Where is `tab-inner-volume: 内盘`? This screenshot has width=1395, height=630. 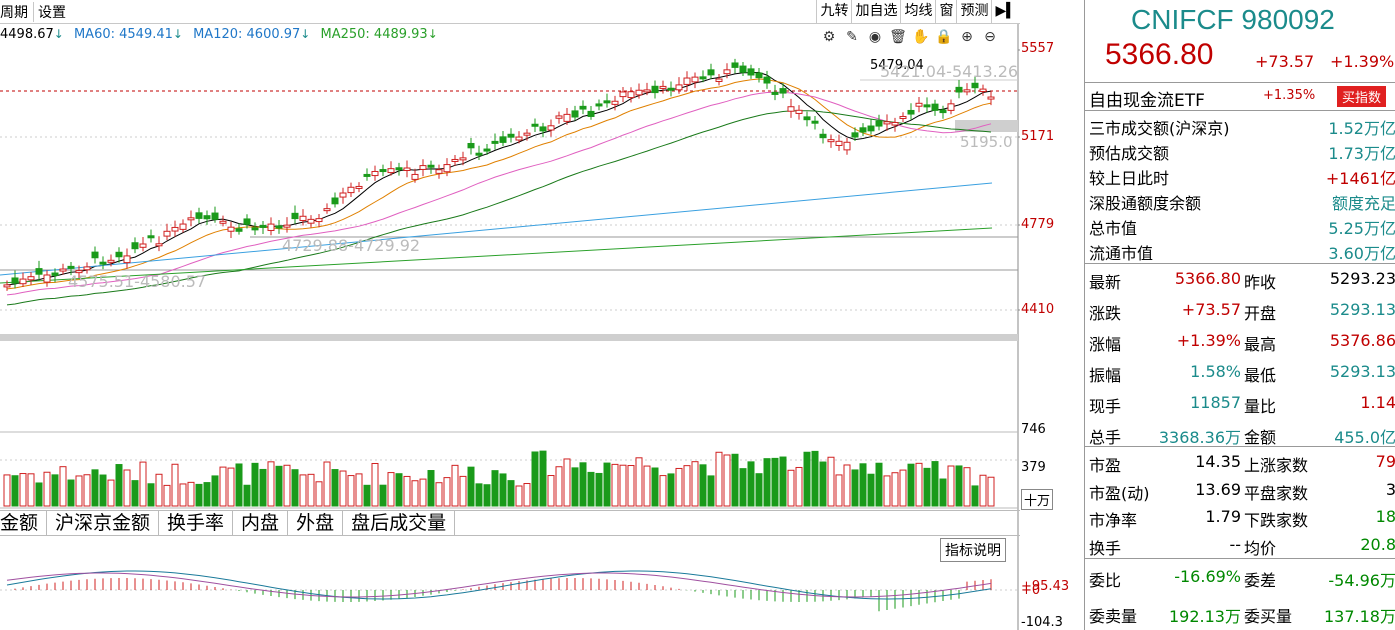 tab-inner-volume: 内盘 is located at coordinates (261, 523).